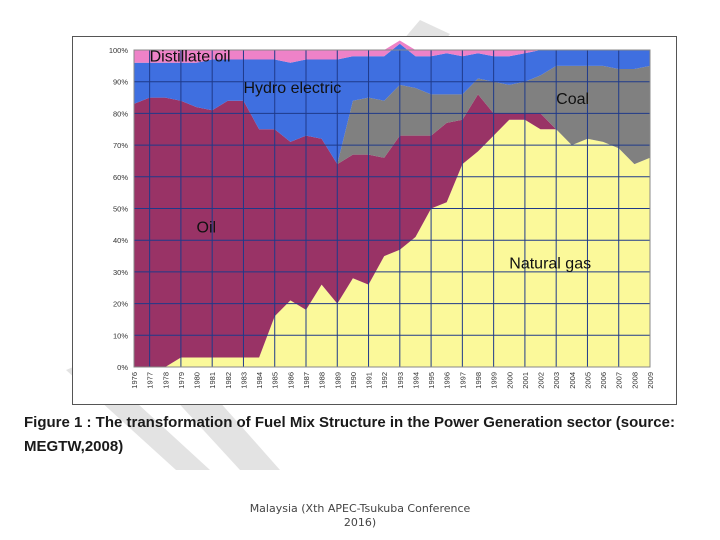 The width and height of the screenshot is (720, 540). Describe the element at coordinates (120, 145) in the screenshot. I see `y-tick-label: 70%` at that location.